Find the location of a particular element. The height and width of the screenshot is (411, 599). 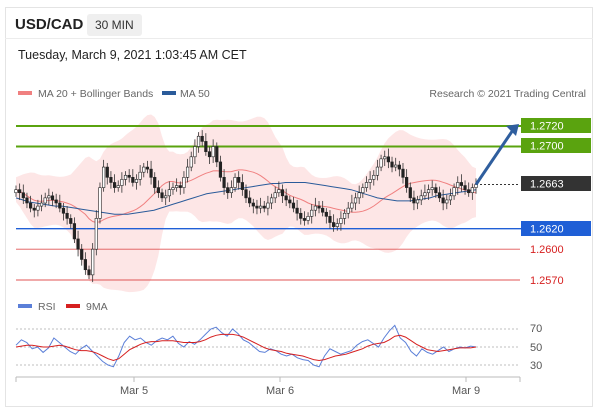

current-price-label-box is located at coordinates (556, 183).